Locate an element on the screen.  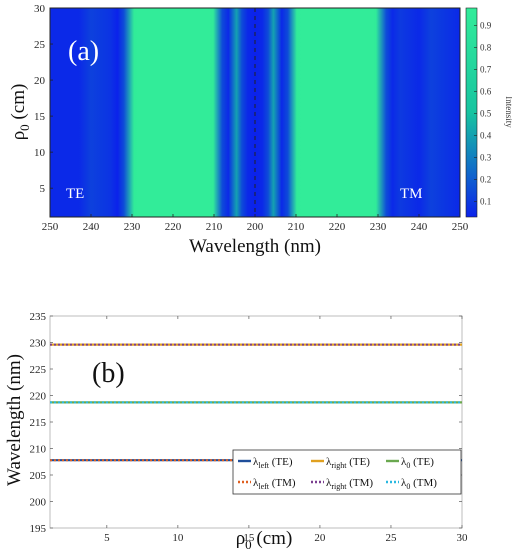
legend-entry: λright (TM) is located at coordinates (349, 484).